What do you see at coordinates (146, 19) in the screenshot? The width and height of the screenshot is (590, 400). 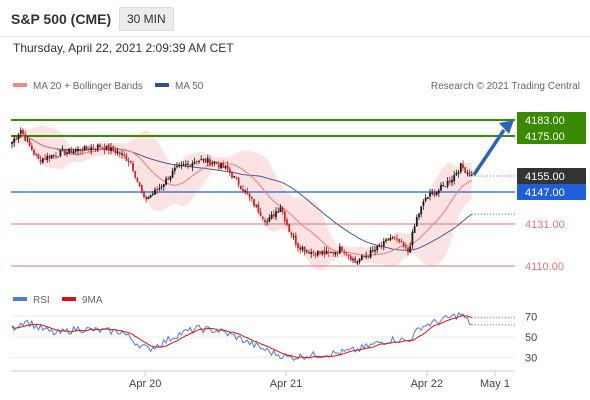 I see `timeframe-button: 30 MIN` at bounding box center [146, 19].